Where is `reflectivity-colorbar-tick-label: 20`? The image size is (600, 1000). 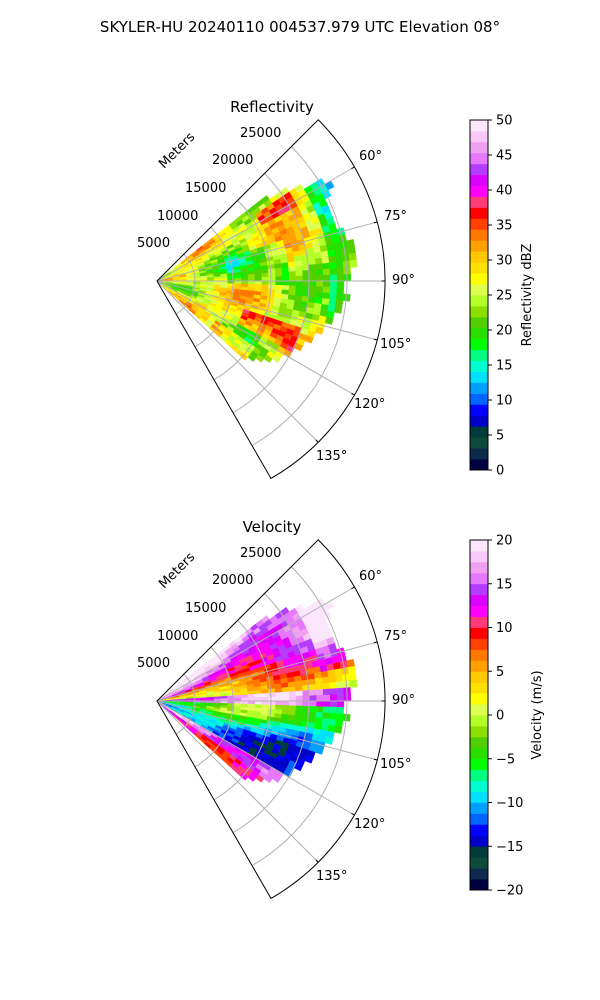
reflectivity-colorbar-tick-label: 20 is located at coordinates (504, 331).